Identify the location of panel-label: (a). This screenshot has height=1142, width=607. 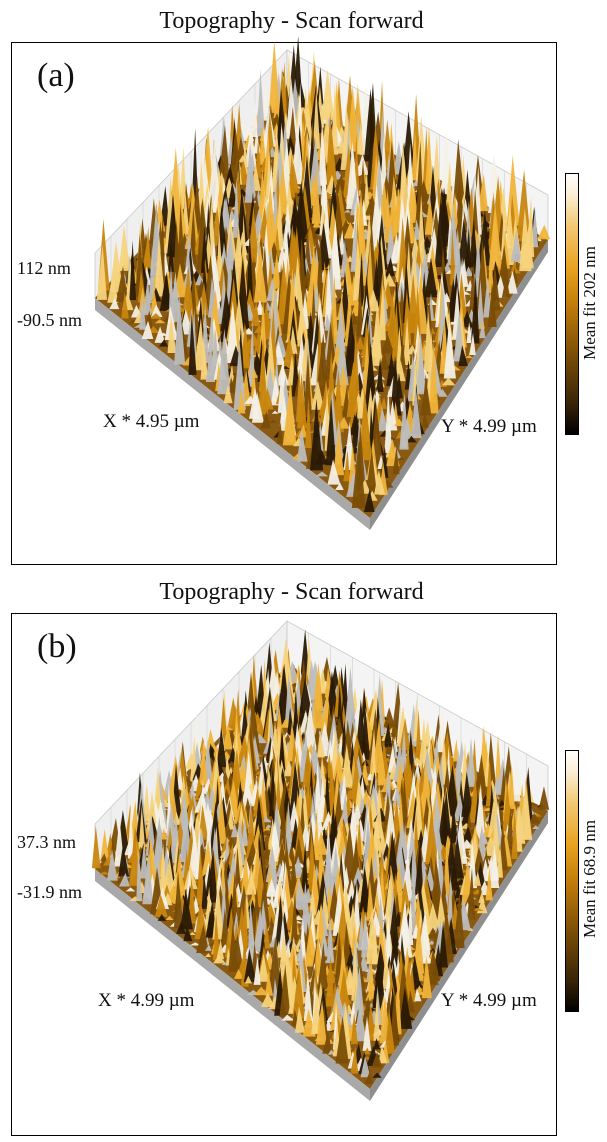
(56, 75).